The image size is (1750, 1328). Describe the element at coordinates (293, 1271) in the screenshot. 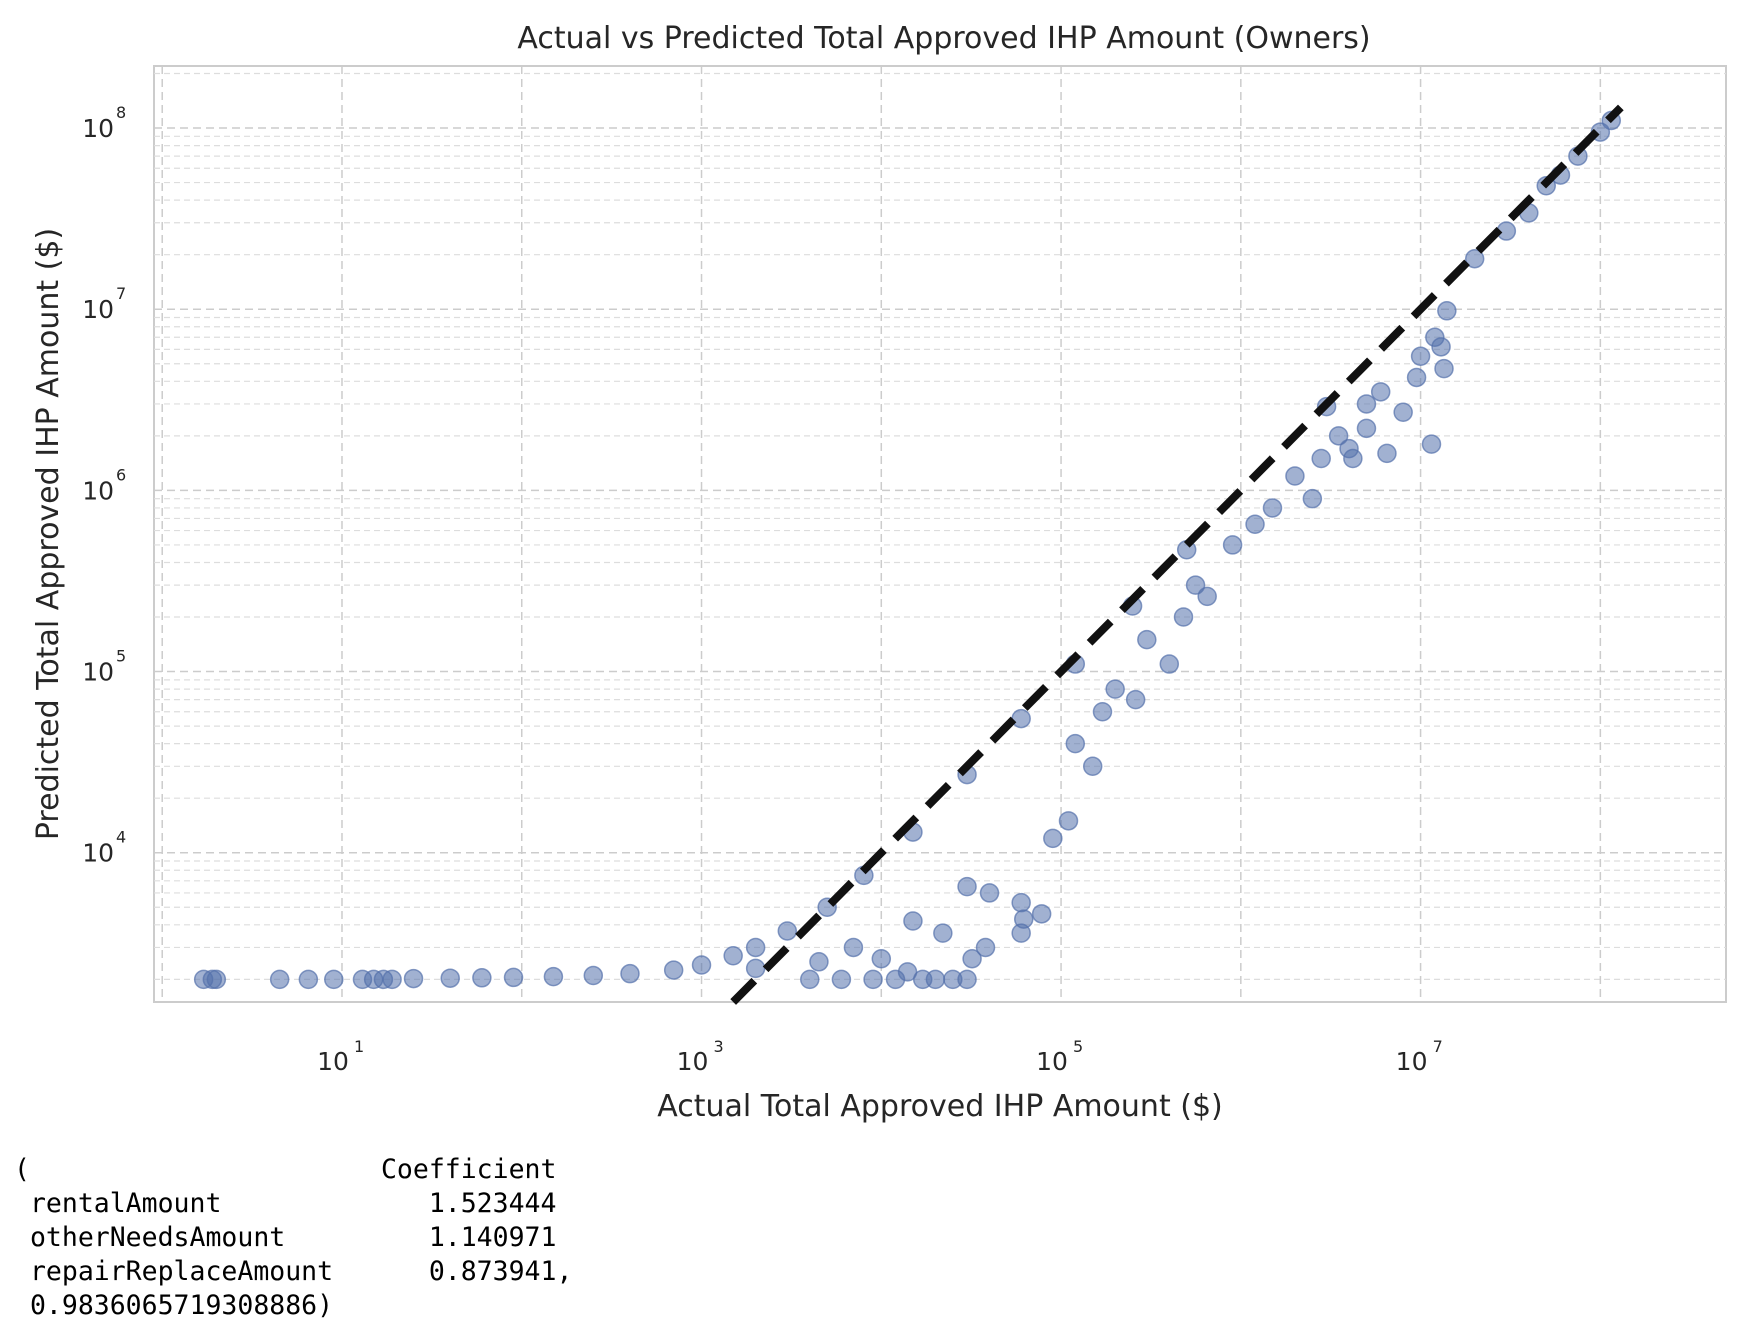

I see `output-line: repairReplaceAmount 0.873941,` at that location.